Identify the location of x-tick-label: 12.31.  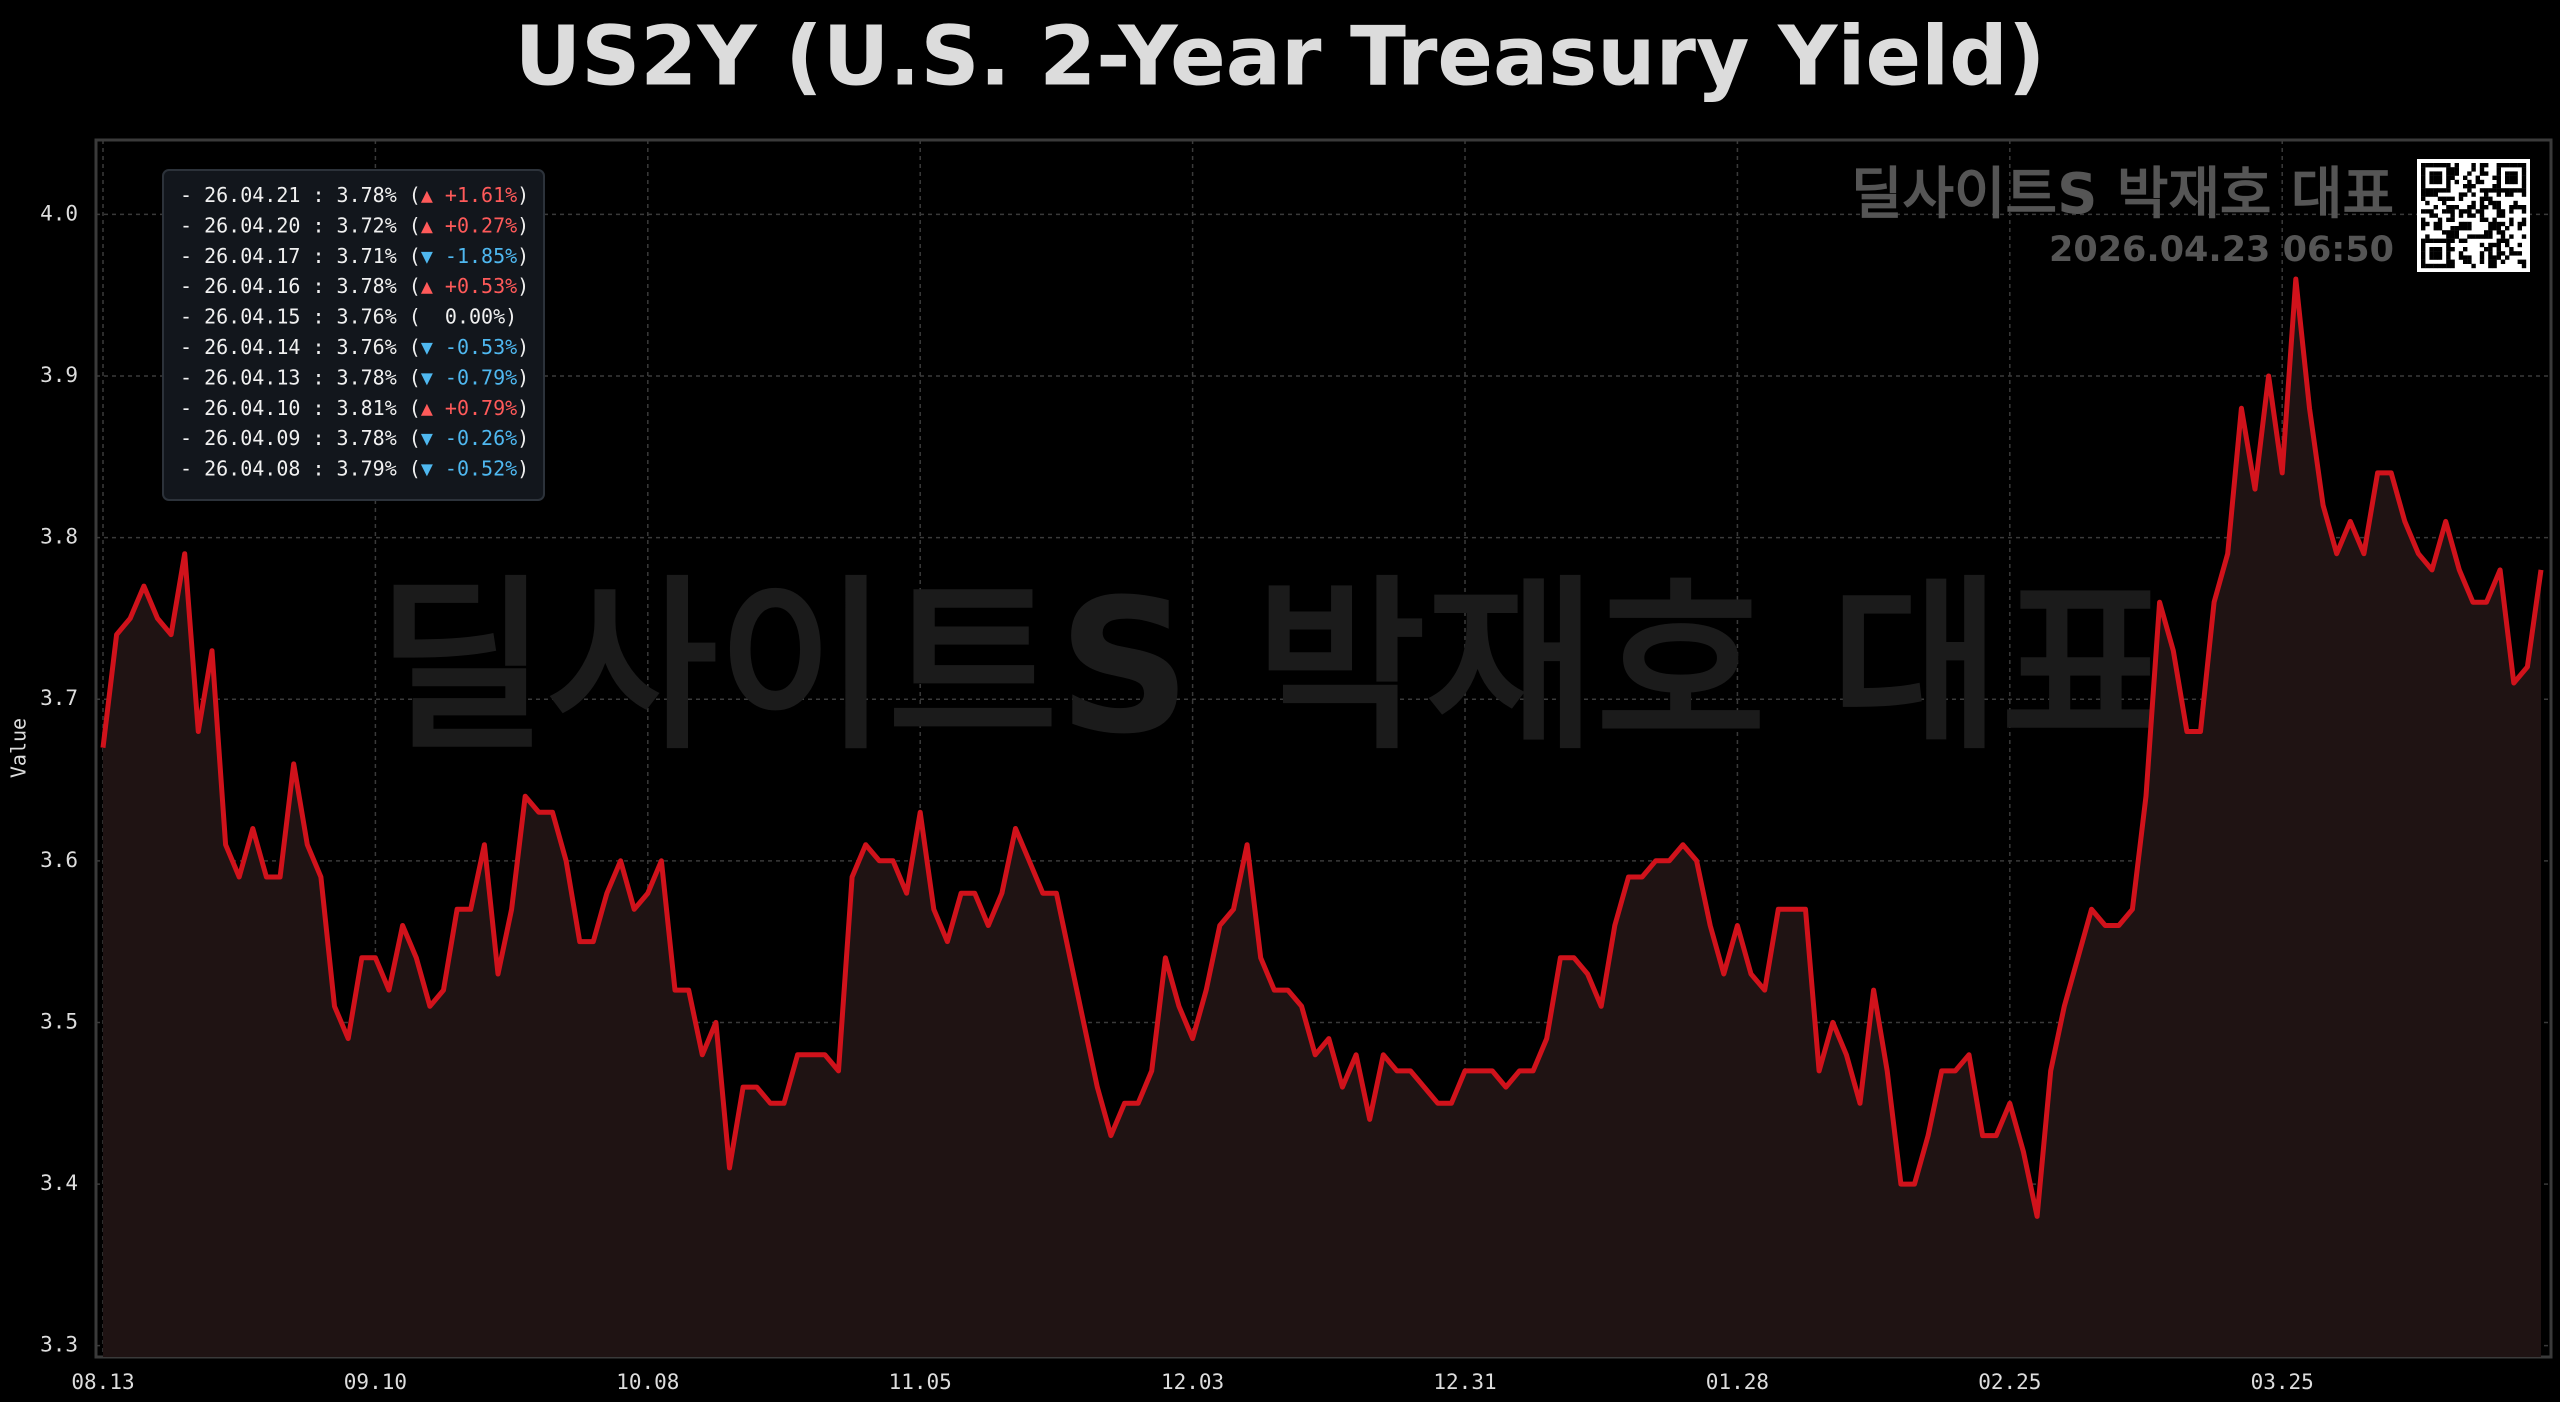
(1464, 1382).